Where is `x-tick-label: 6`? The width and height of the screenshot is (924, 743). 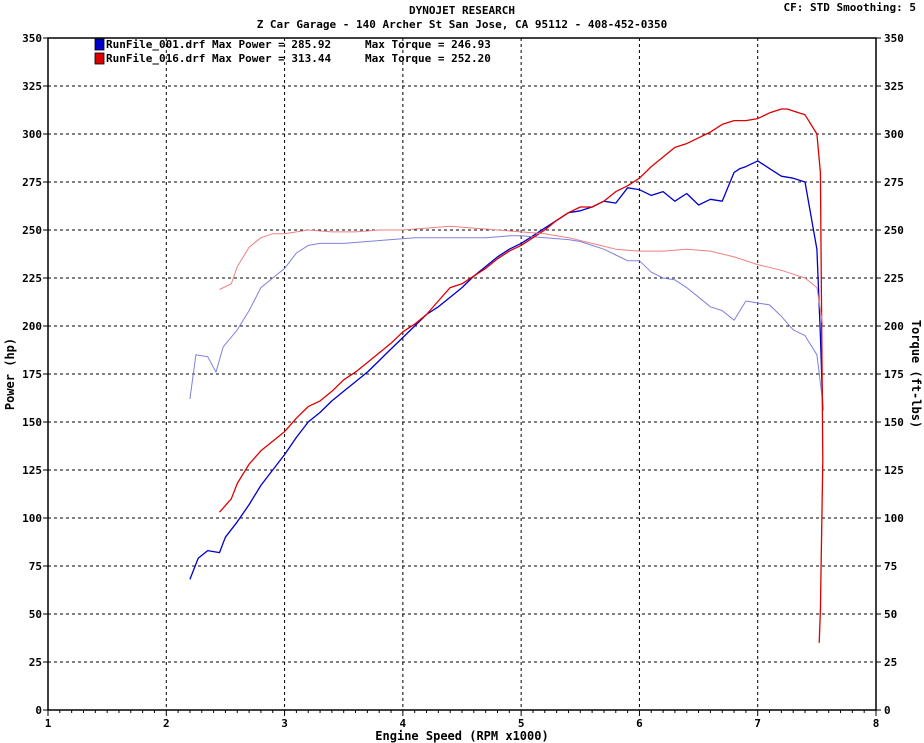 x-tick-label: 6 is located at coordinates (639, 723).